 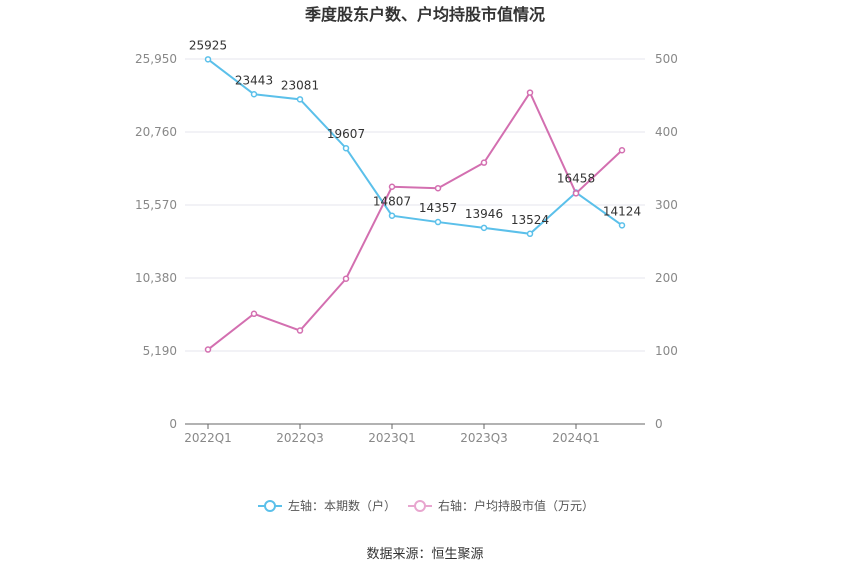 I want to click on data-label: 13524, so click(x=530, y=220).